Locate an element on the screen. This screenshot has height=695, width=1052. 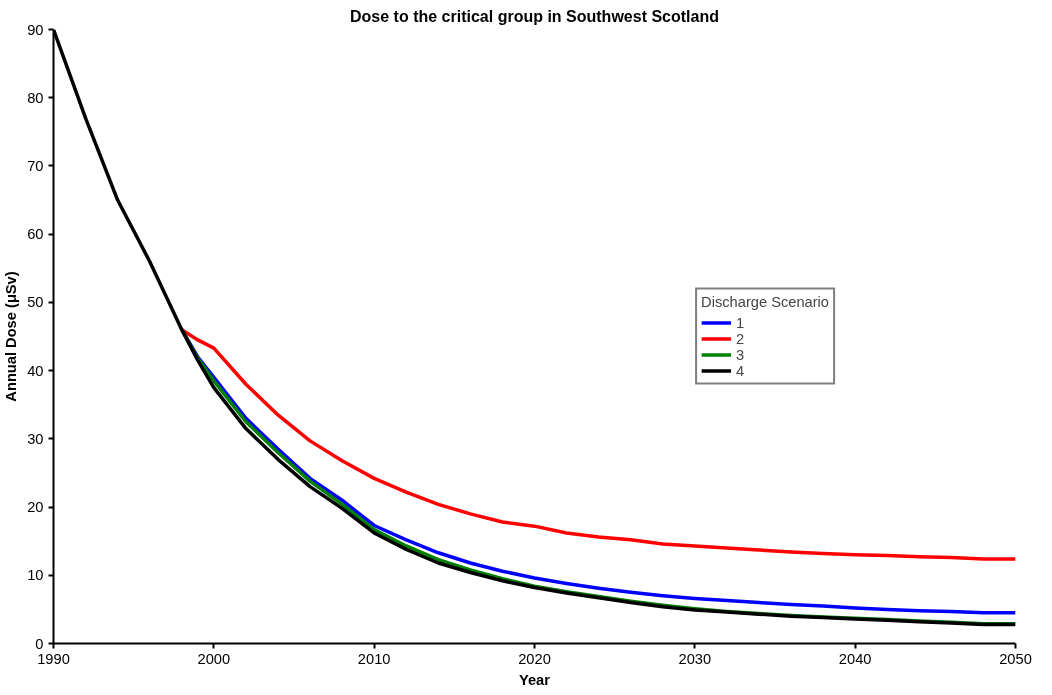
y-tick-label: 10 is located at coordinates (35, 575).